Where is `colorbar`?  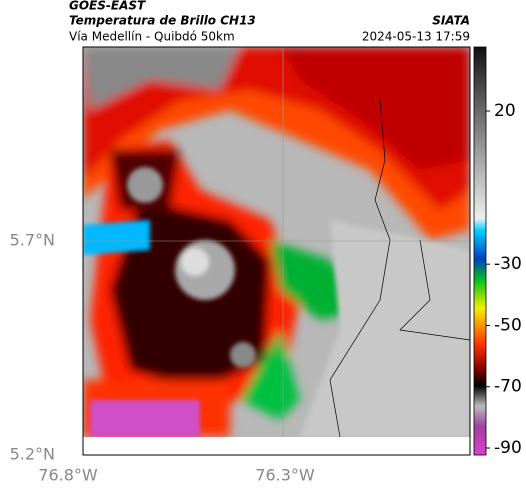
colorbar is located at coordinates (480, 251).